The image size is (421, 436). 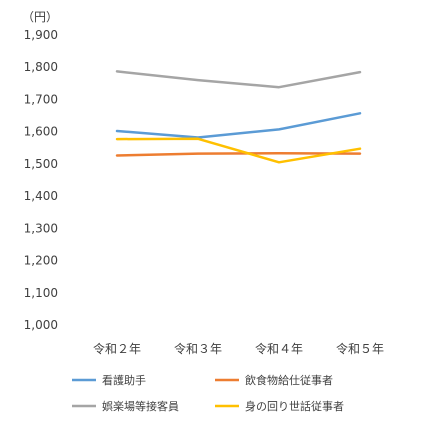 I want to click on legend-label: 身の回り世話従事者, so click(x=294, y=406).